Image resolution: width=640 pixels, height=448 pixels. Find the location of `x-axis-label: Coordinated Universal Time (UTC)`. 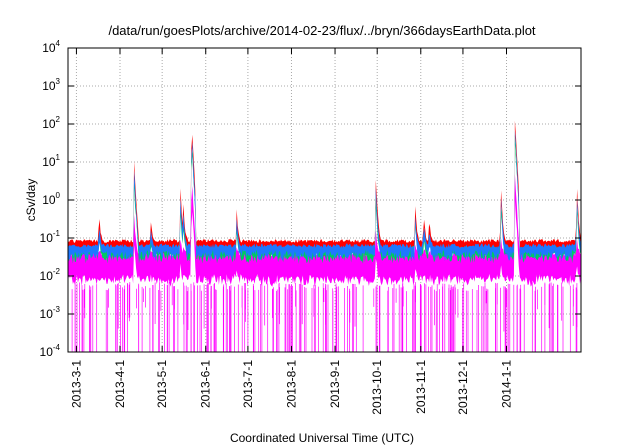

x-axis-label: Coordinated Universal Time (UTC) is located at coordinates (322, 438).